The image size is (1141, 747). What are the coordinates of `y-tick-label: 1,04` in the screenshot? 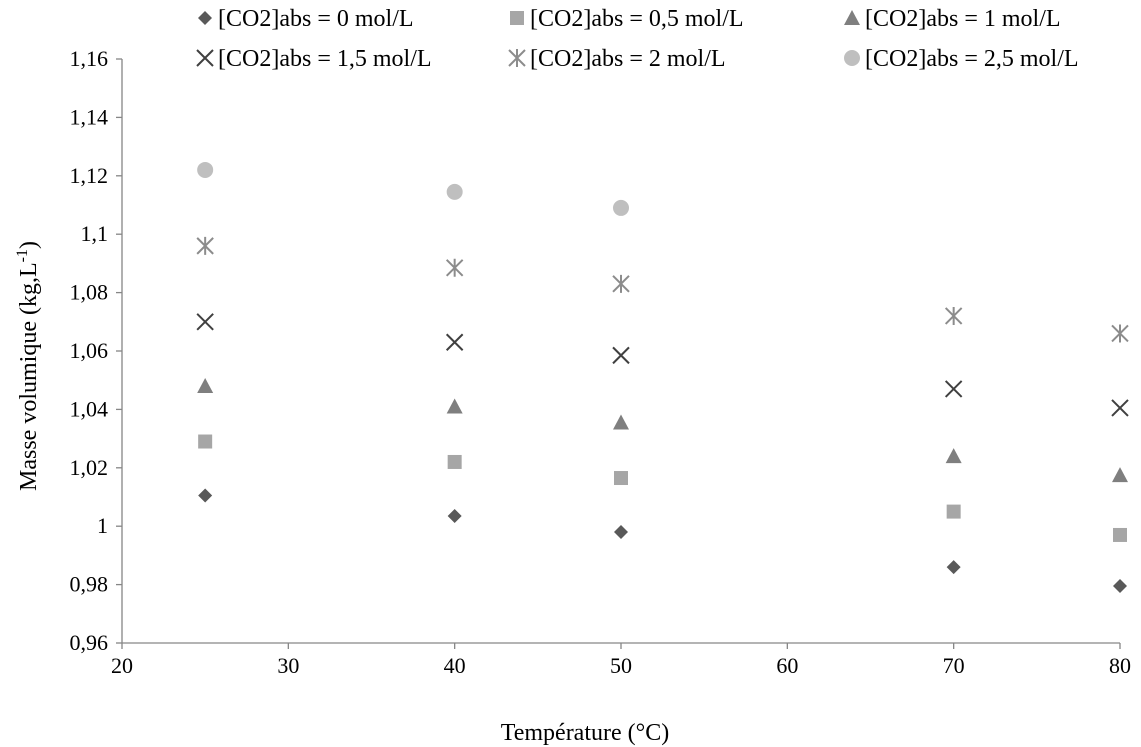 It's located at (89, 408).